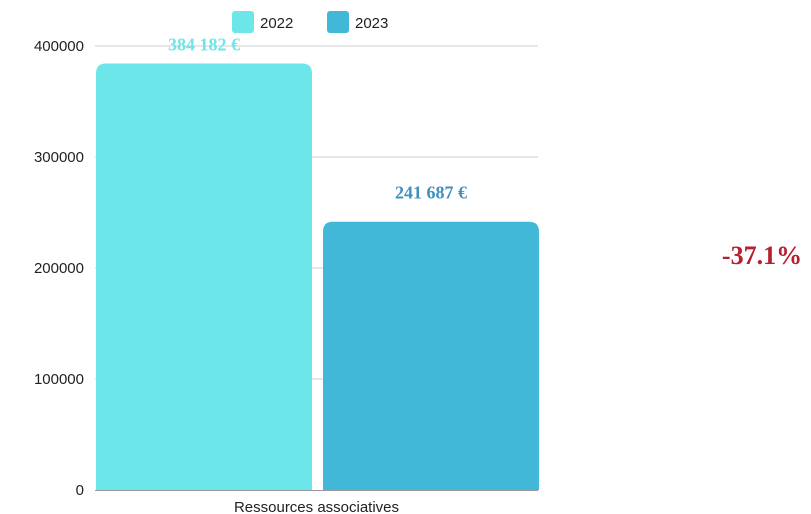  I want to click on category-label: Ressources associatives, so click(316, 506).